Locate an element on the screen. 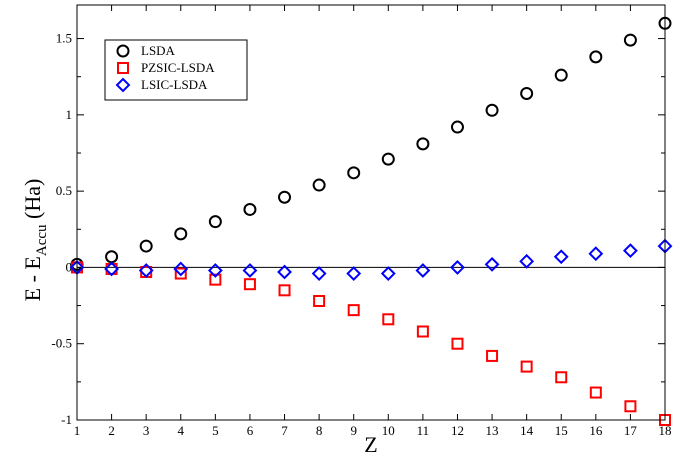  x-tick-label: 6 is located at coordinates (250, 430).